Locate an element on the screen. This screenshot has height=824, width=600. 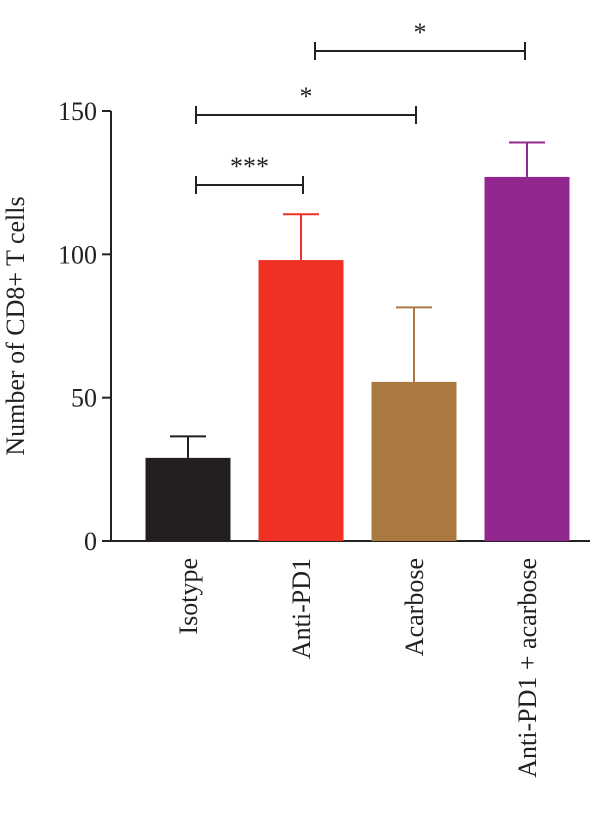
significance-brackets: ***** is located at coordinates (360, 106).